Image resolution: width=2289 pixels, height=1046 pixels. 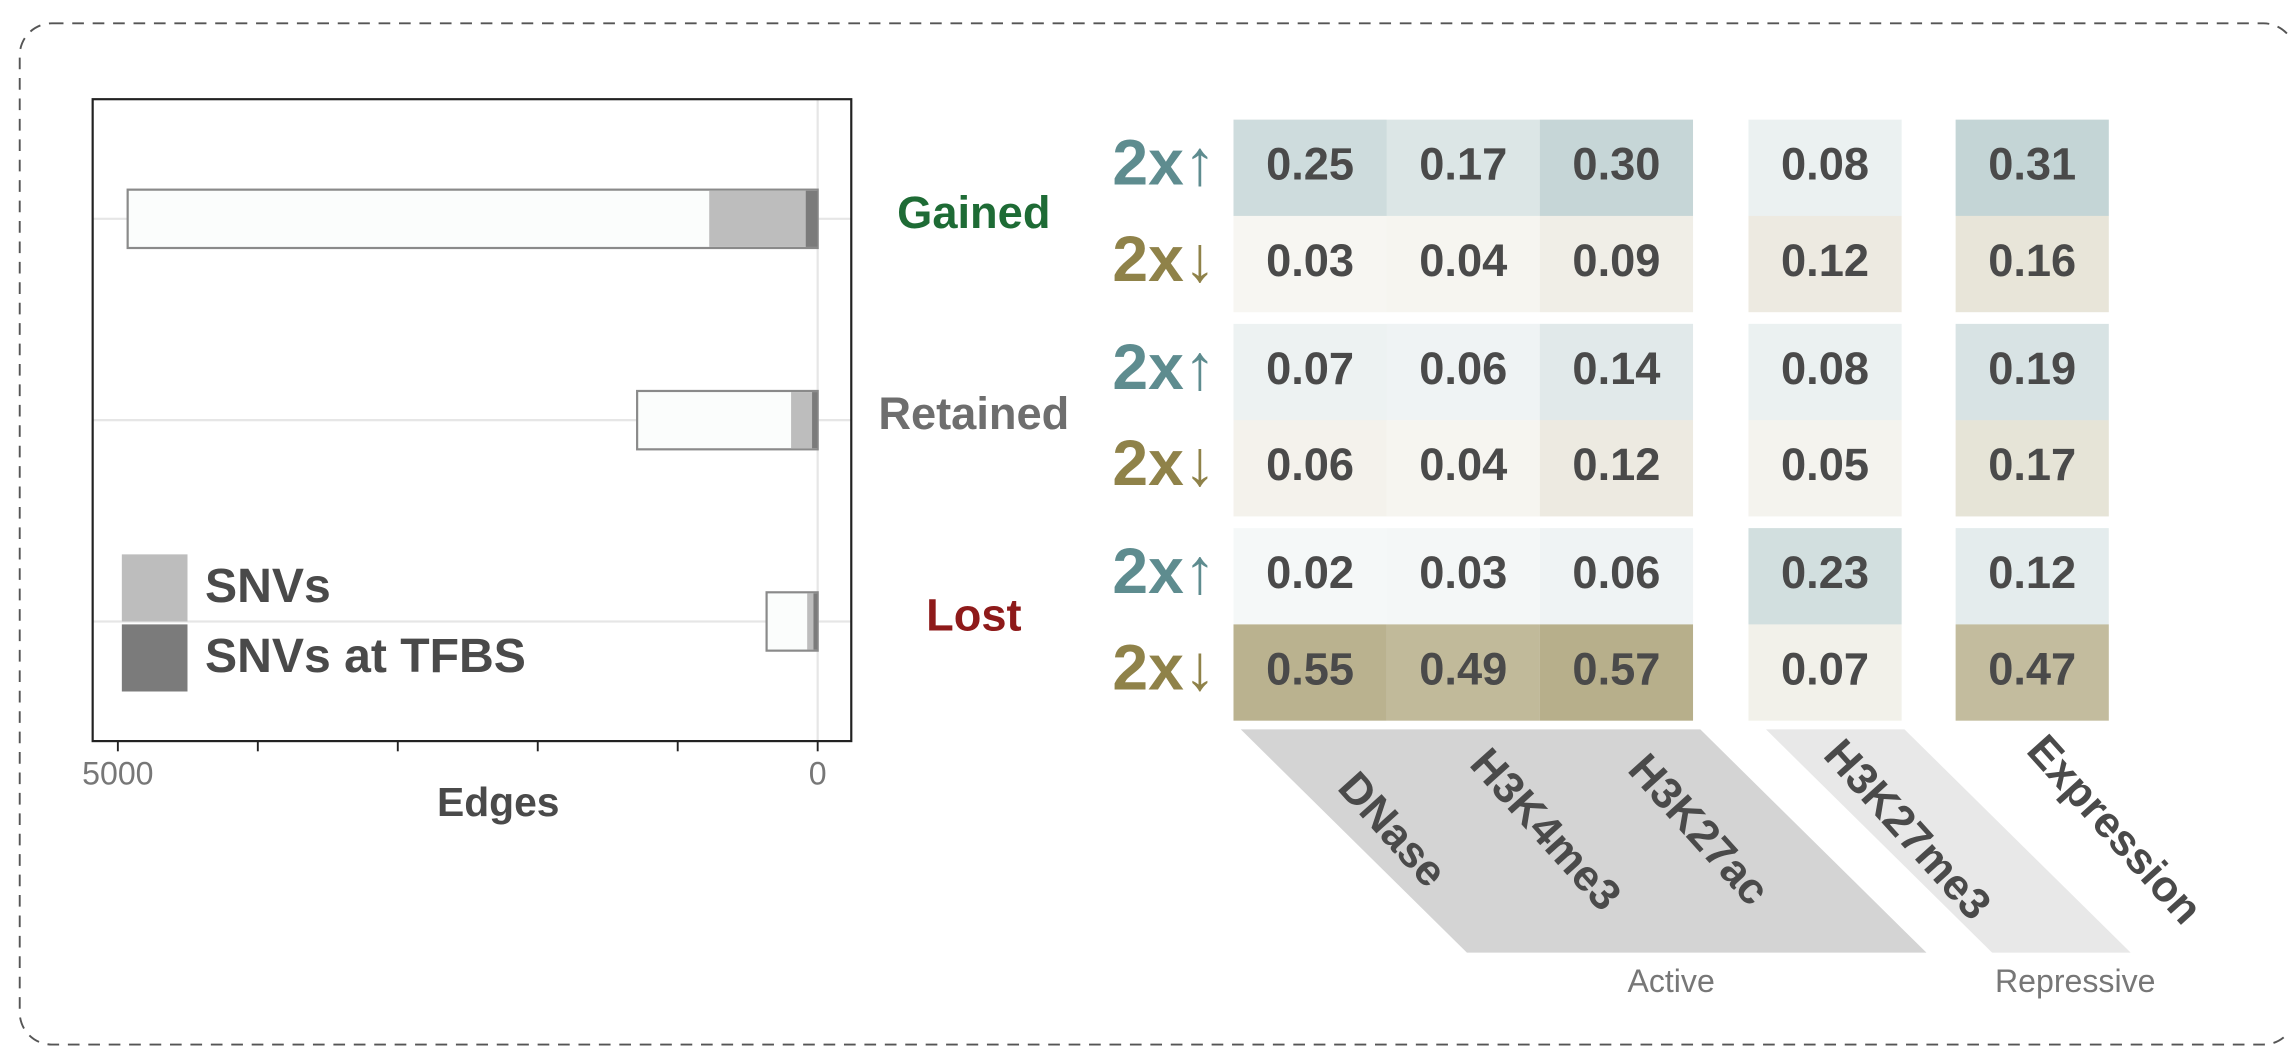 What do you see at coordinates (2032, 164) in the screenshot?
I see `cell-label: 0.31` at bounding box center [2032, 164].